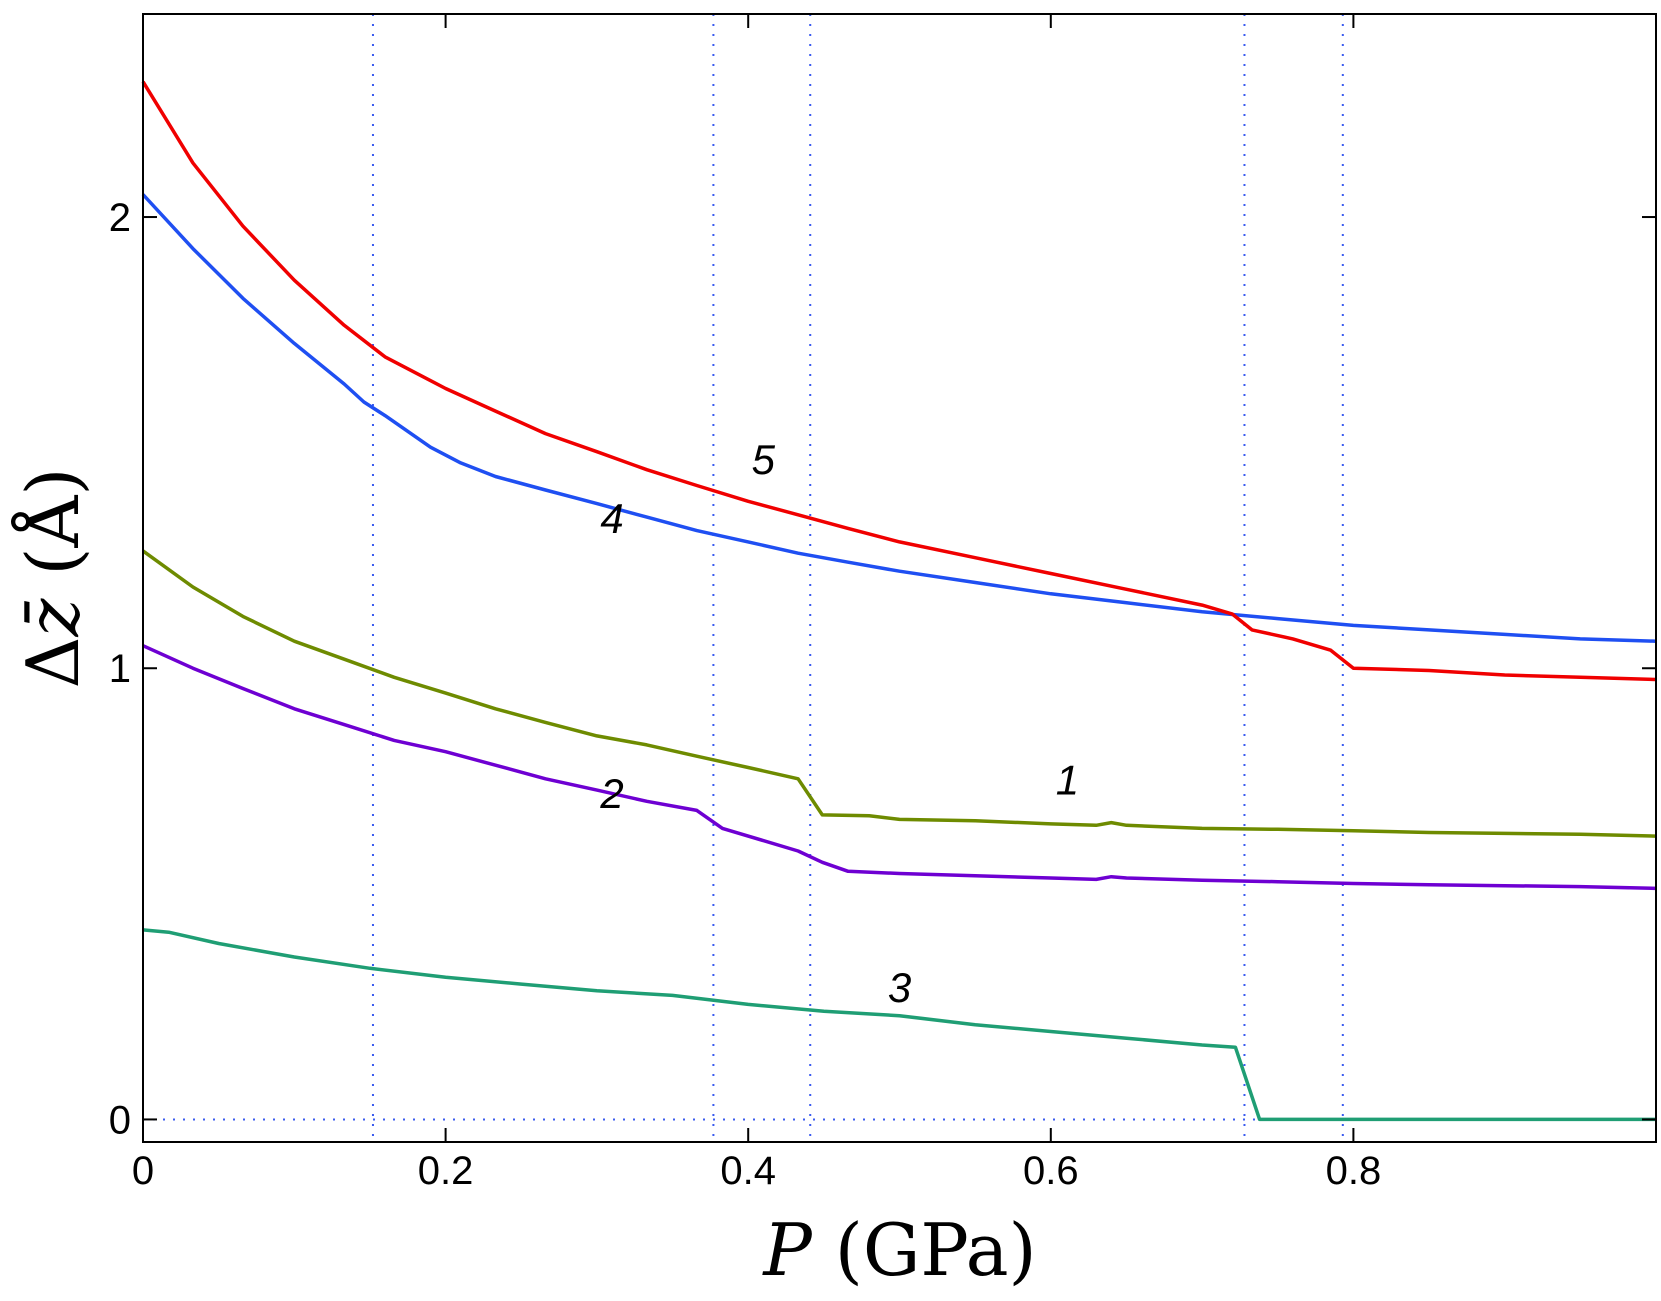 This screenshot has height=1301, width=1661. Describe the element at coordinates (764, 459) in the screenshot. I see `series-label-5: 5` at that location.